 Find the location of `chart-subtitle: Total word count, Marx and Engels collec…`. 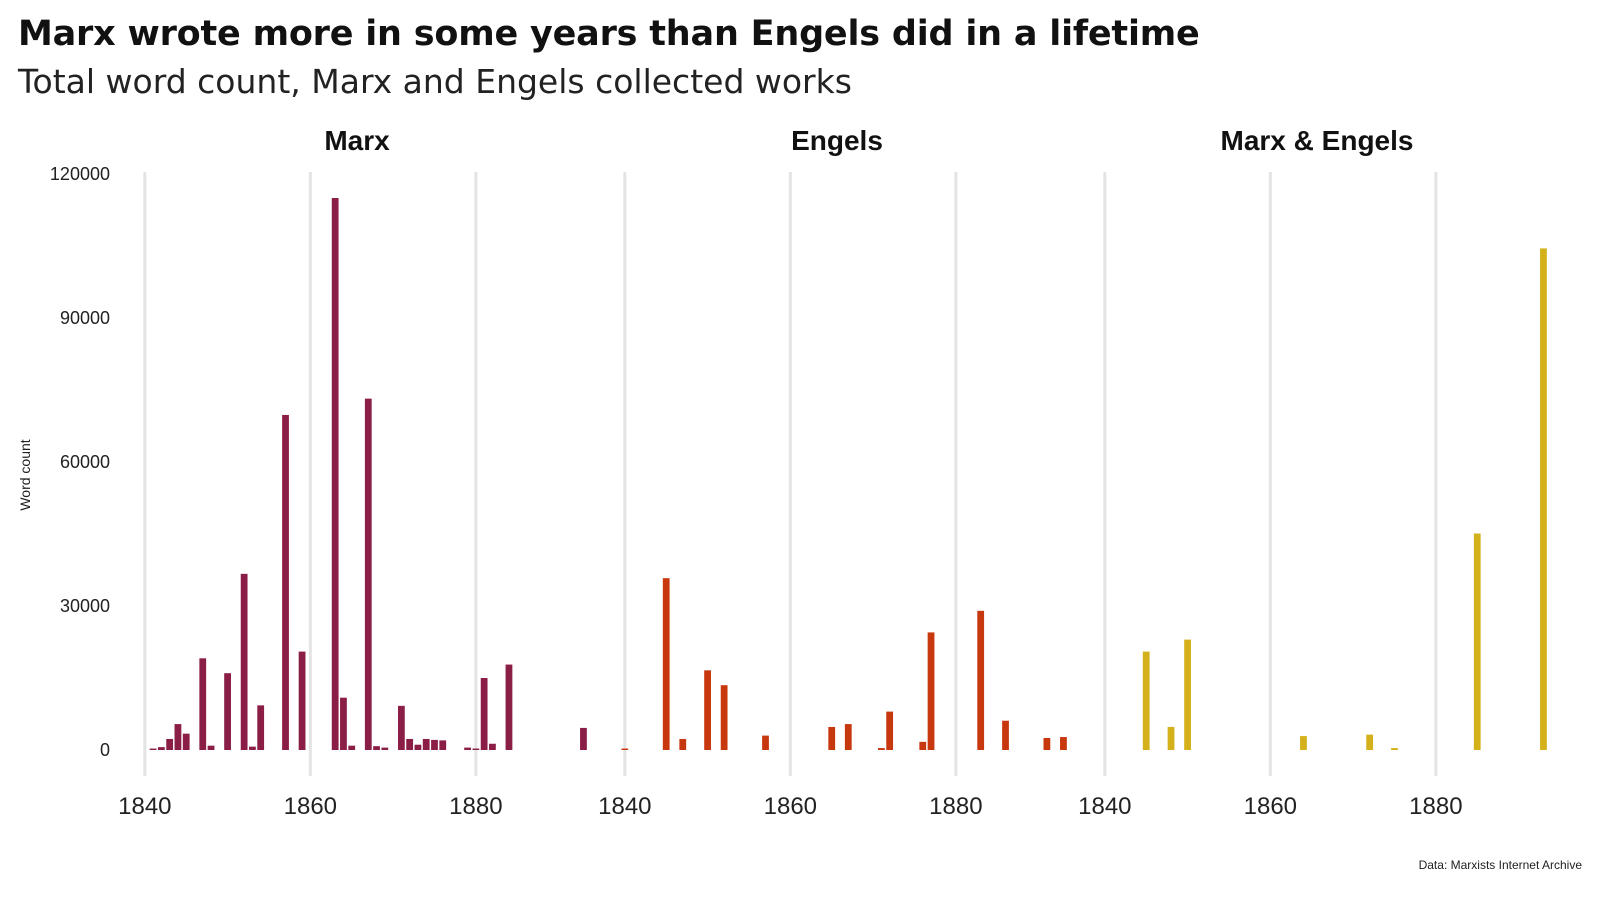

chart-subtitle: Total word count, Marx and Engels collec… is located at coordinates (435, 81).